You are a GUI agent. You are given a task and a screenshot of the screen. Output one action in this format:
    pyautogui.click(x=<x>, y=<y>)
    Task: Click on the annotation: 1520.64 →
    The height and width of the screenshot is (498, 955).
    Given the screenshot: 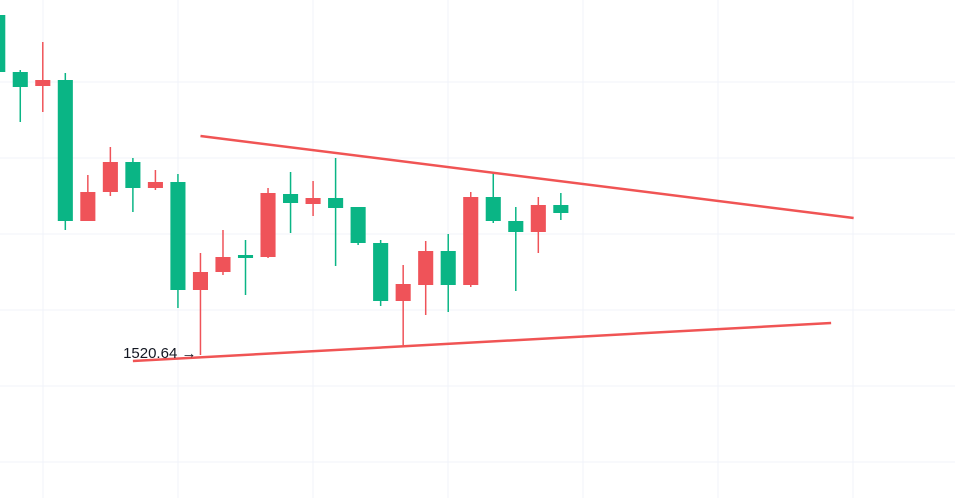 What is the action you would take?
    pyautogui.click(x=159, y=353)
    